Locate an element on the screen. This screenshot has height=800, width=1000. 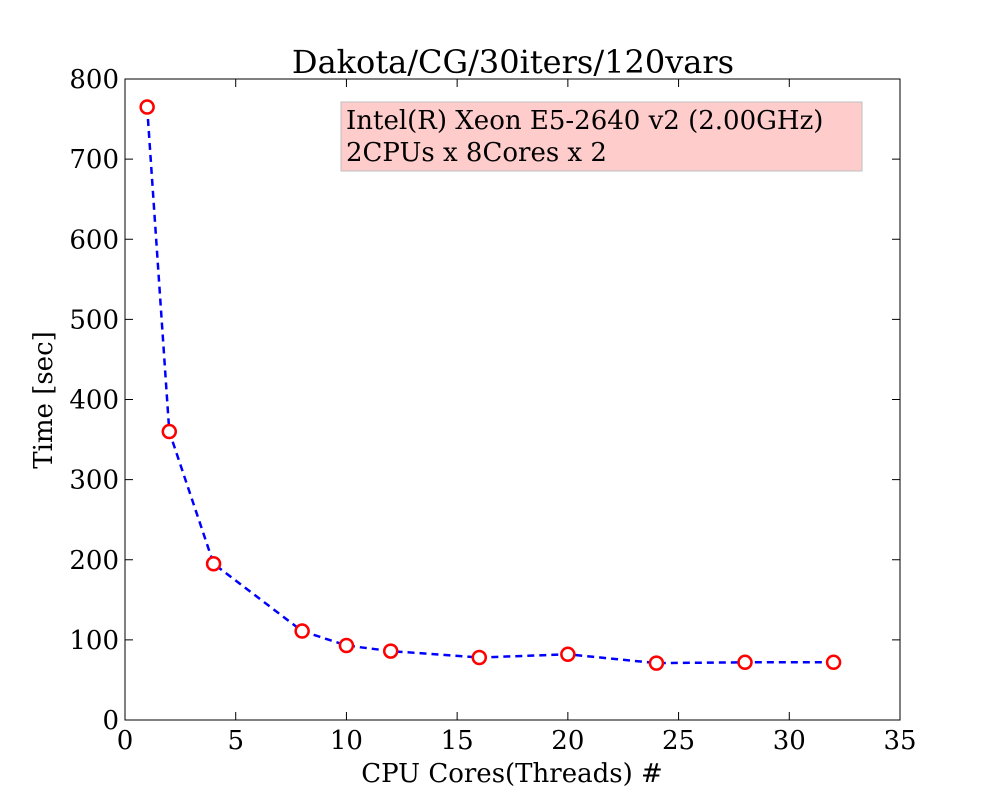
x-axis-label: CPU Cores(Threads) # is located at coordinates (512, 774).